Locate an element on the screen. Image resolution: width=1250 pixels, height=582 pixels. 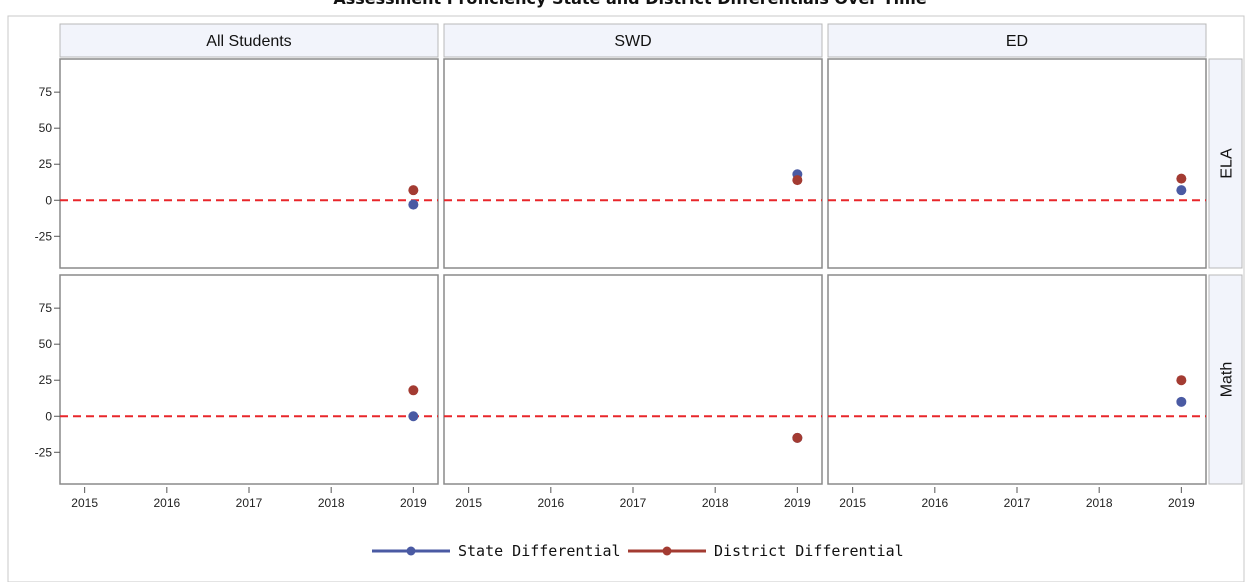
legend: State Differential District Differential is located at coordinates (638, 551).